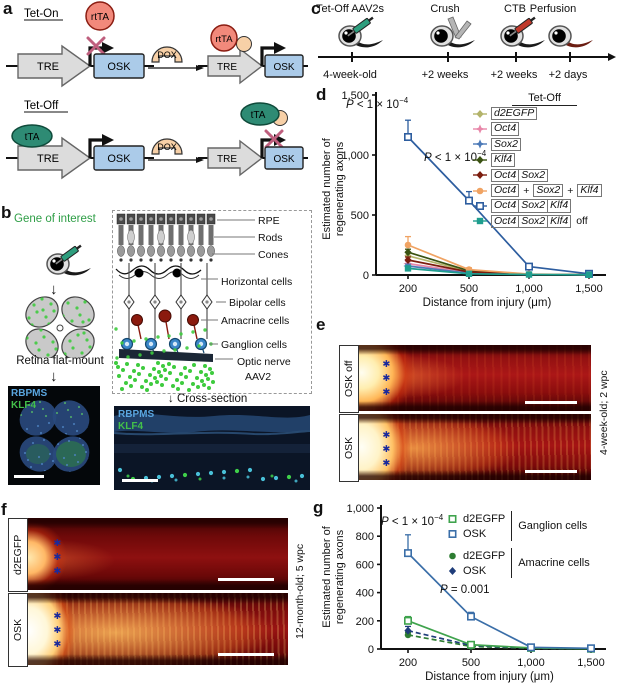 The height and width of the screenshot is (685, 617). Describe the element at coordinates (48, 159) in the screenshot. I see `svg-text: TRE` at that location.